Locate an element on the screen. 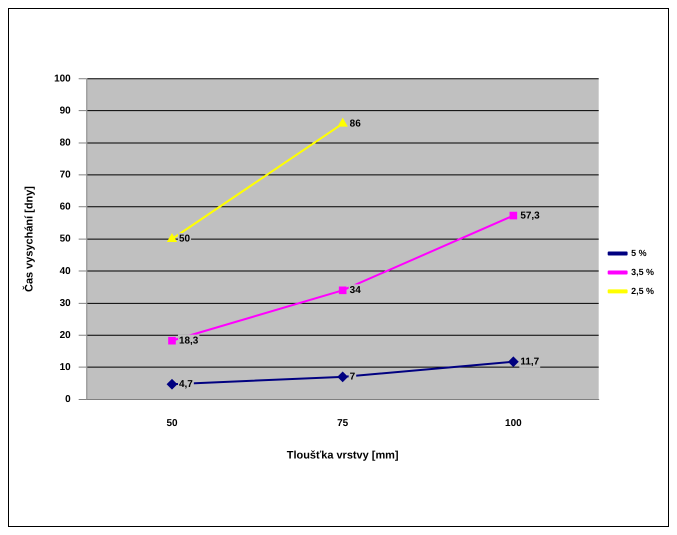  data-label: 34 is located at coordinates (356, 290).